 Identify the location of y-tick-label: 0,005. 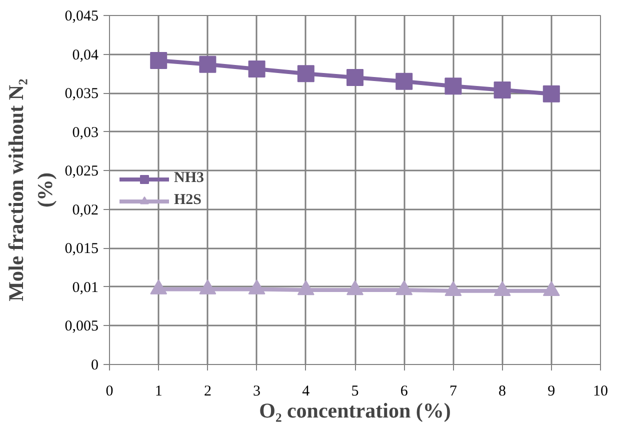
(81, 326).